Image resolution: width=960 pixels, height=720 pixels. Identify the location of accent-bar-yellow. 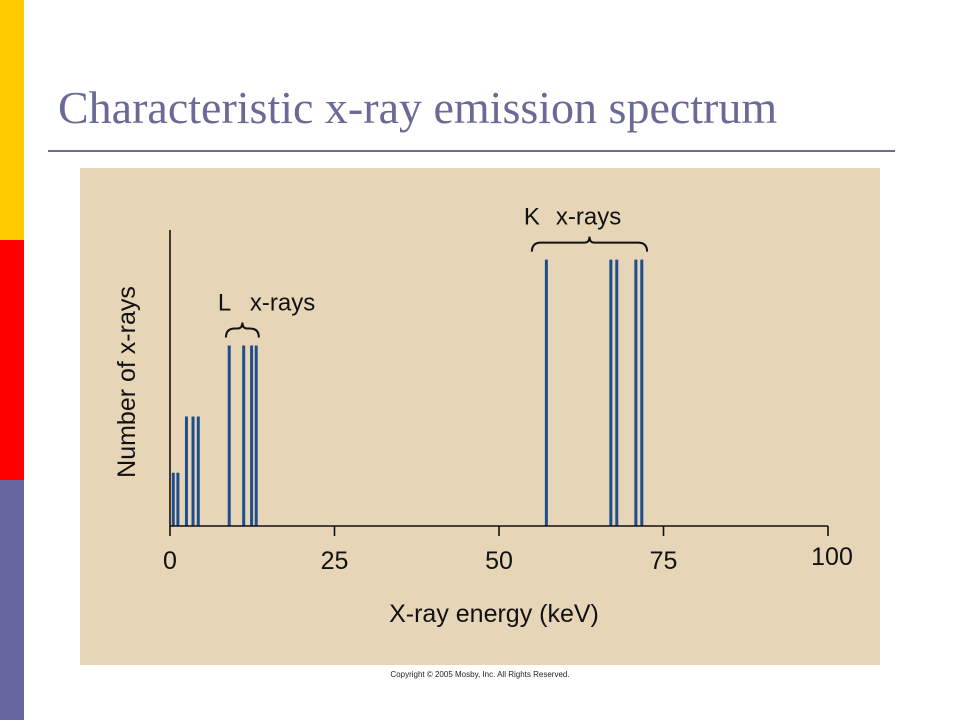
(12, 120).